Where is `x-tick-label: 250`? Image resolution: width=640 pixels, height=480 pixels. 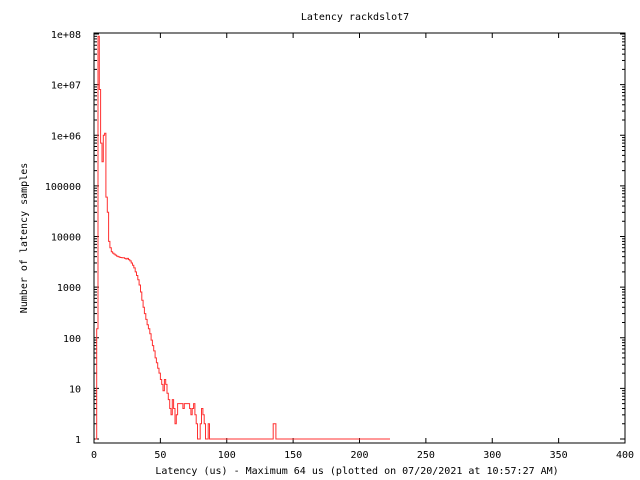 x-tick-label: 250 is located at coordinates (426, 455).